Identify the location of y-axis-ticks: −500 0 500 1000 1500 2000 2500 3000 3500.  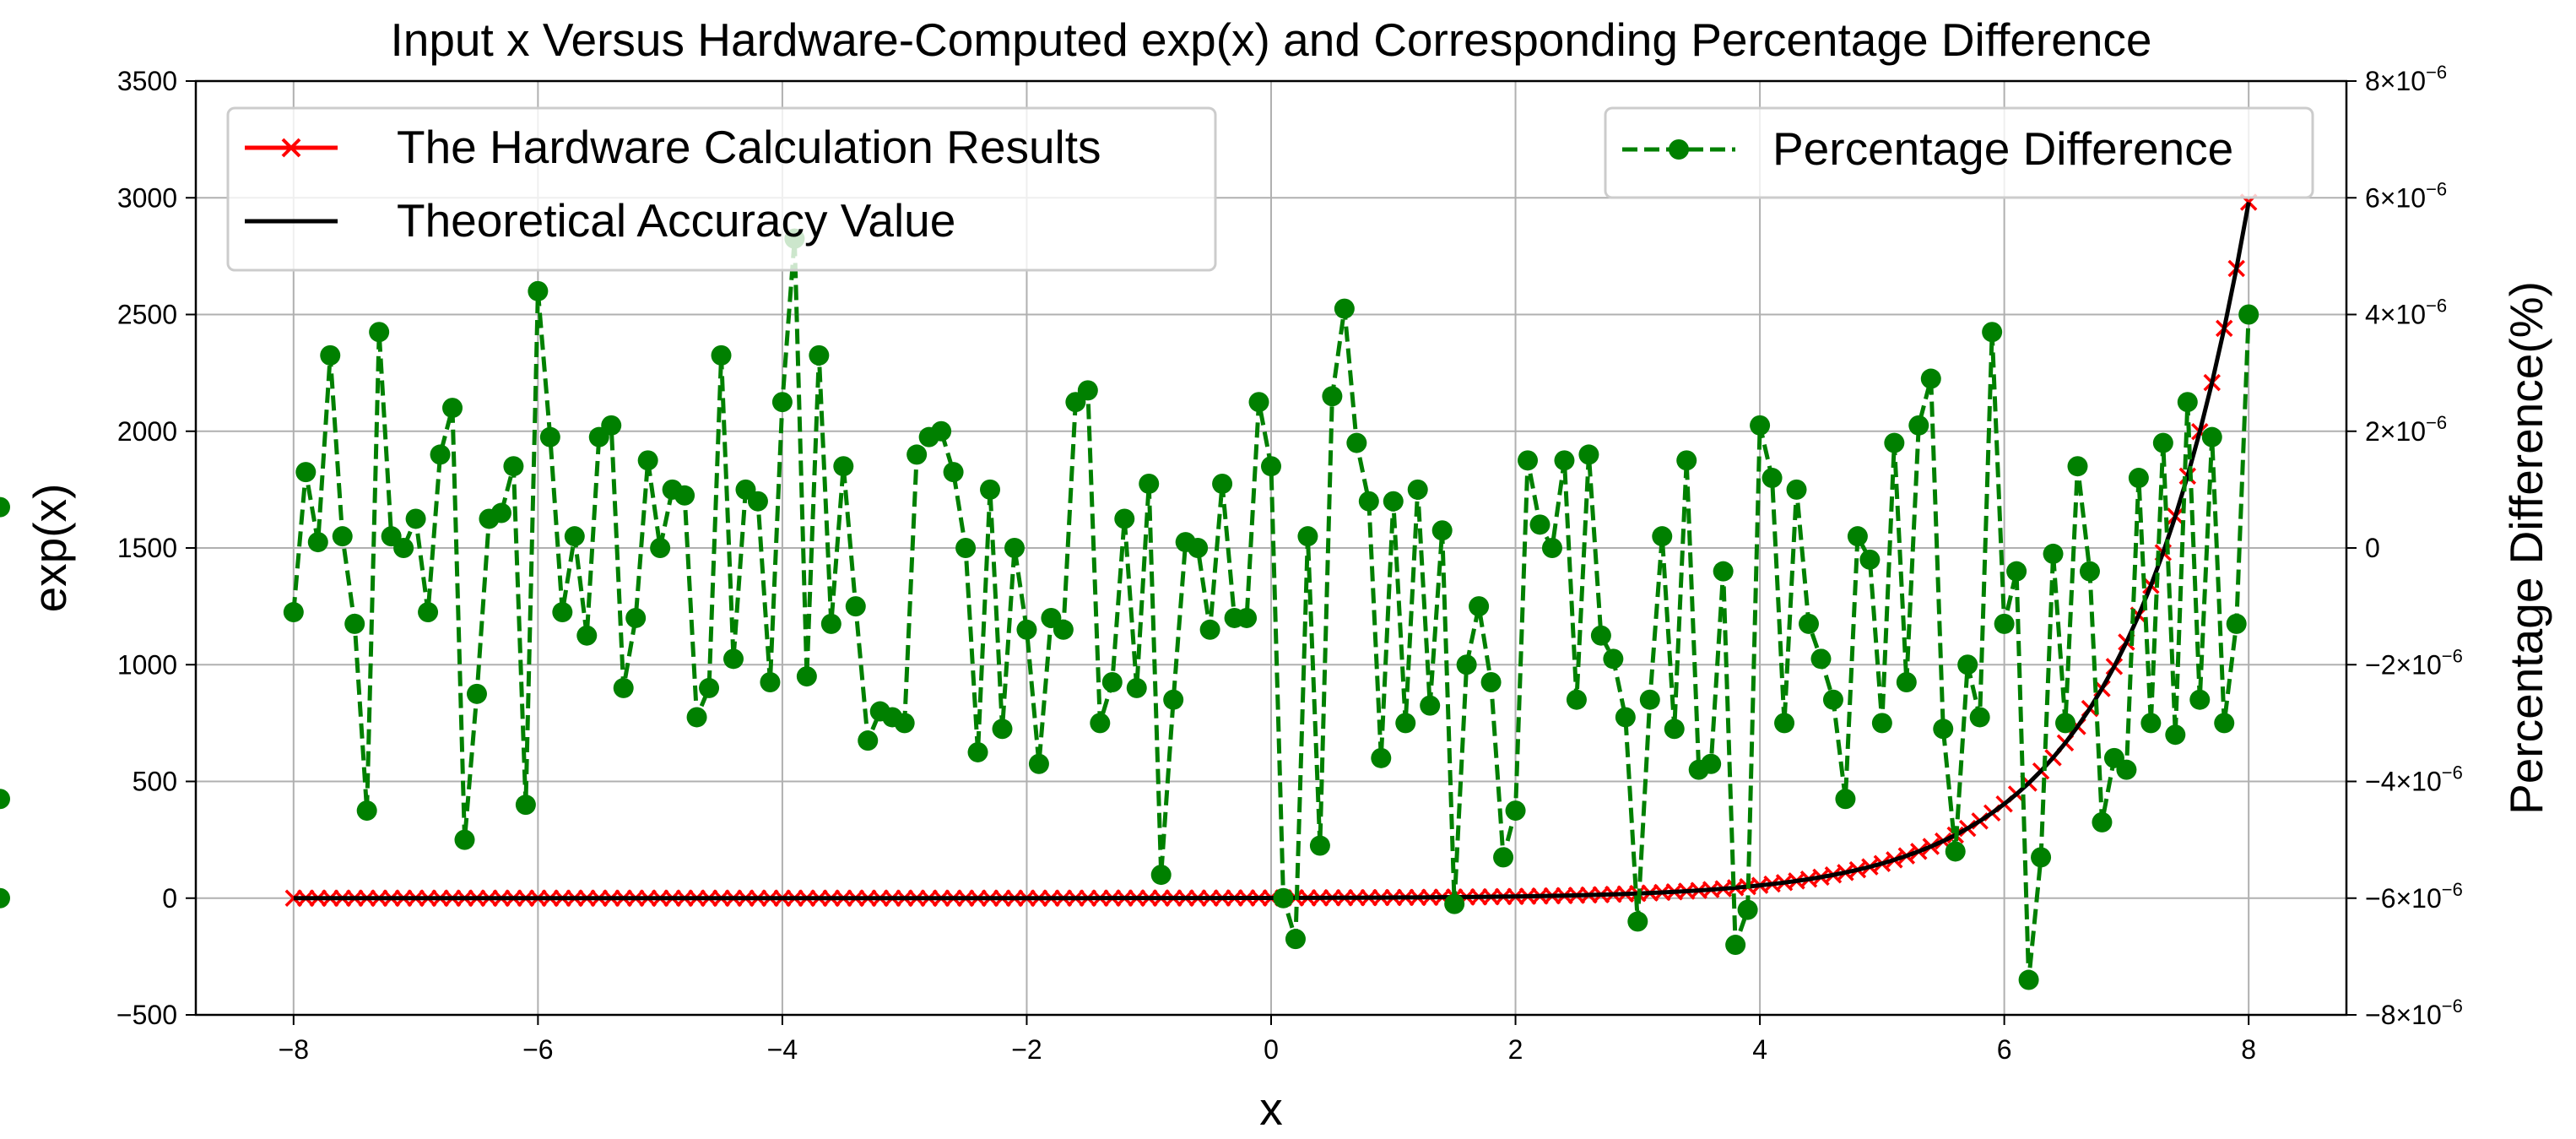
(156, 548).